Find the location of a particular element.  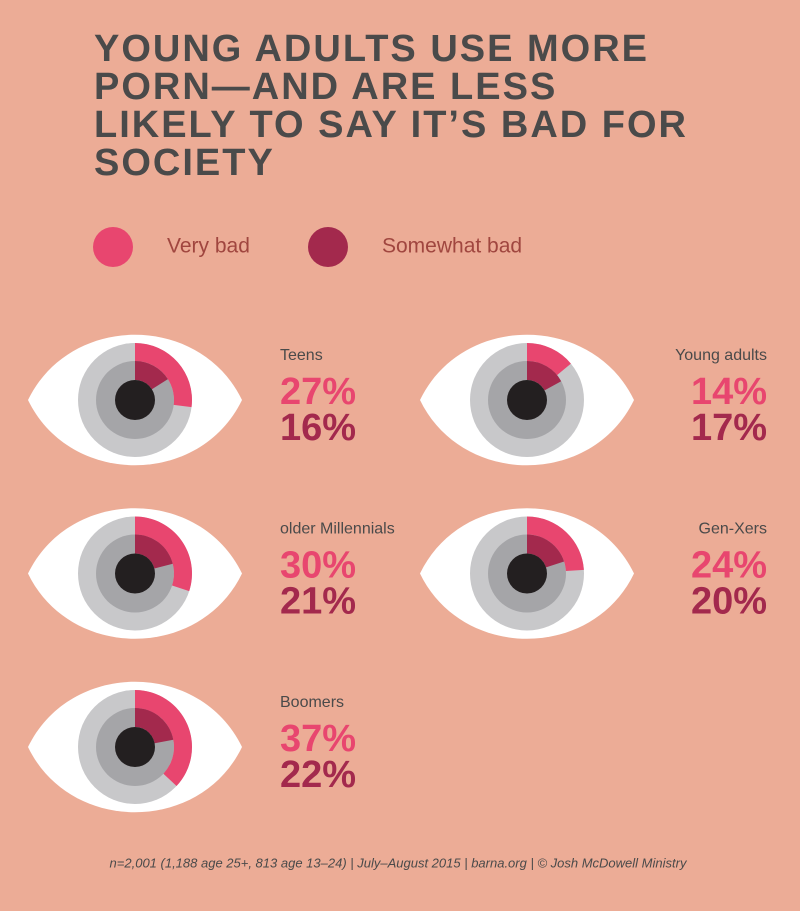

value-label: 30% is located at coordinates (318, 566).